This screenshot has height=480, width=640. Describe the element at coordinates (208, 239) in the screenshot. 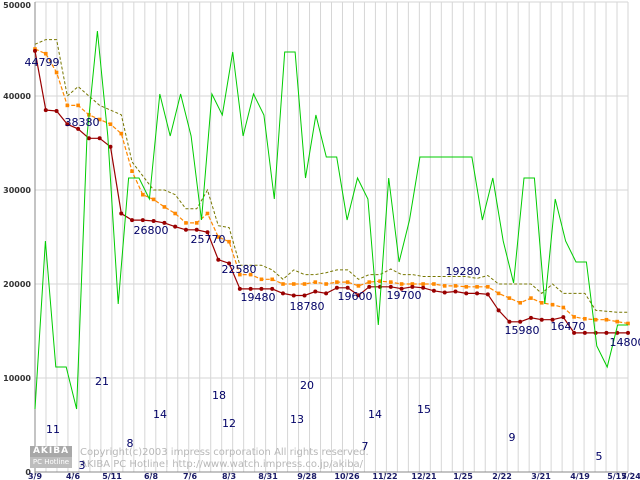

I see `data-label: 25770` at that location.